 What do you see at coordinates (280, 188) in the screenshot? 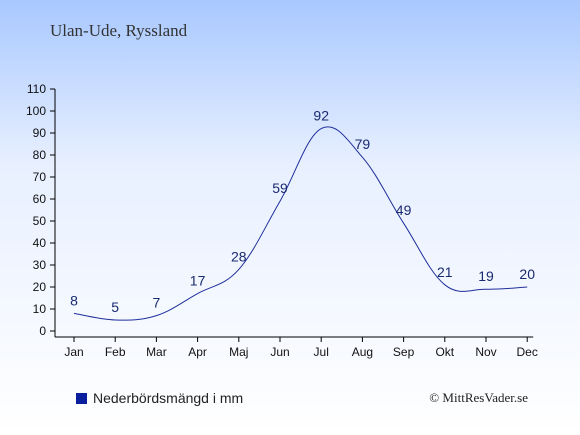
I see `data-label: 59` at bounding box center [280, 188].